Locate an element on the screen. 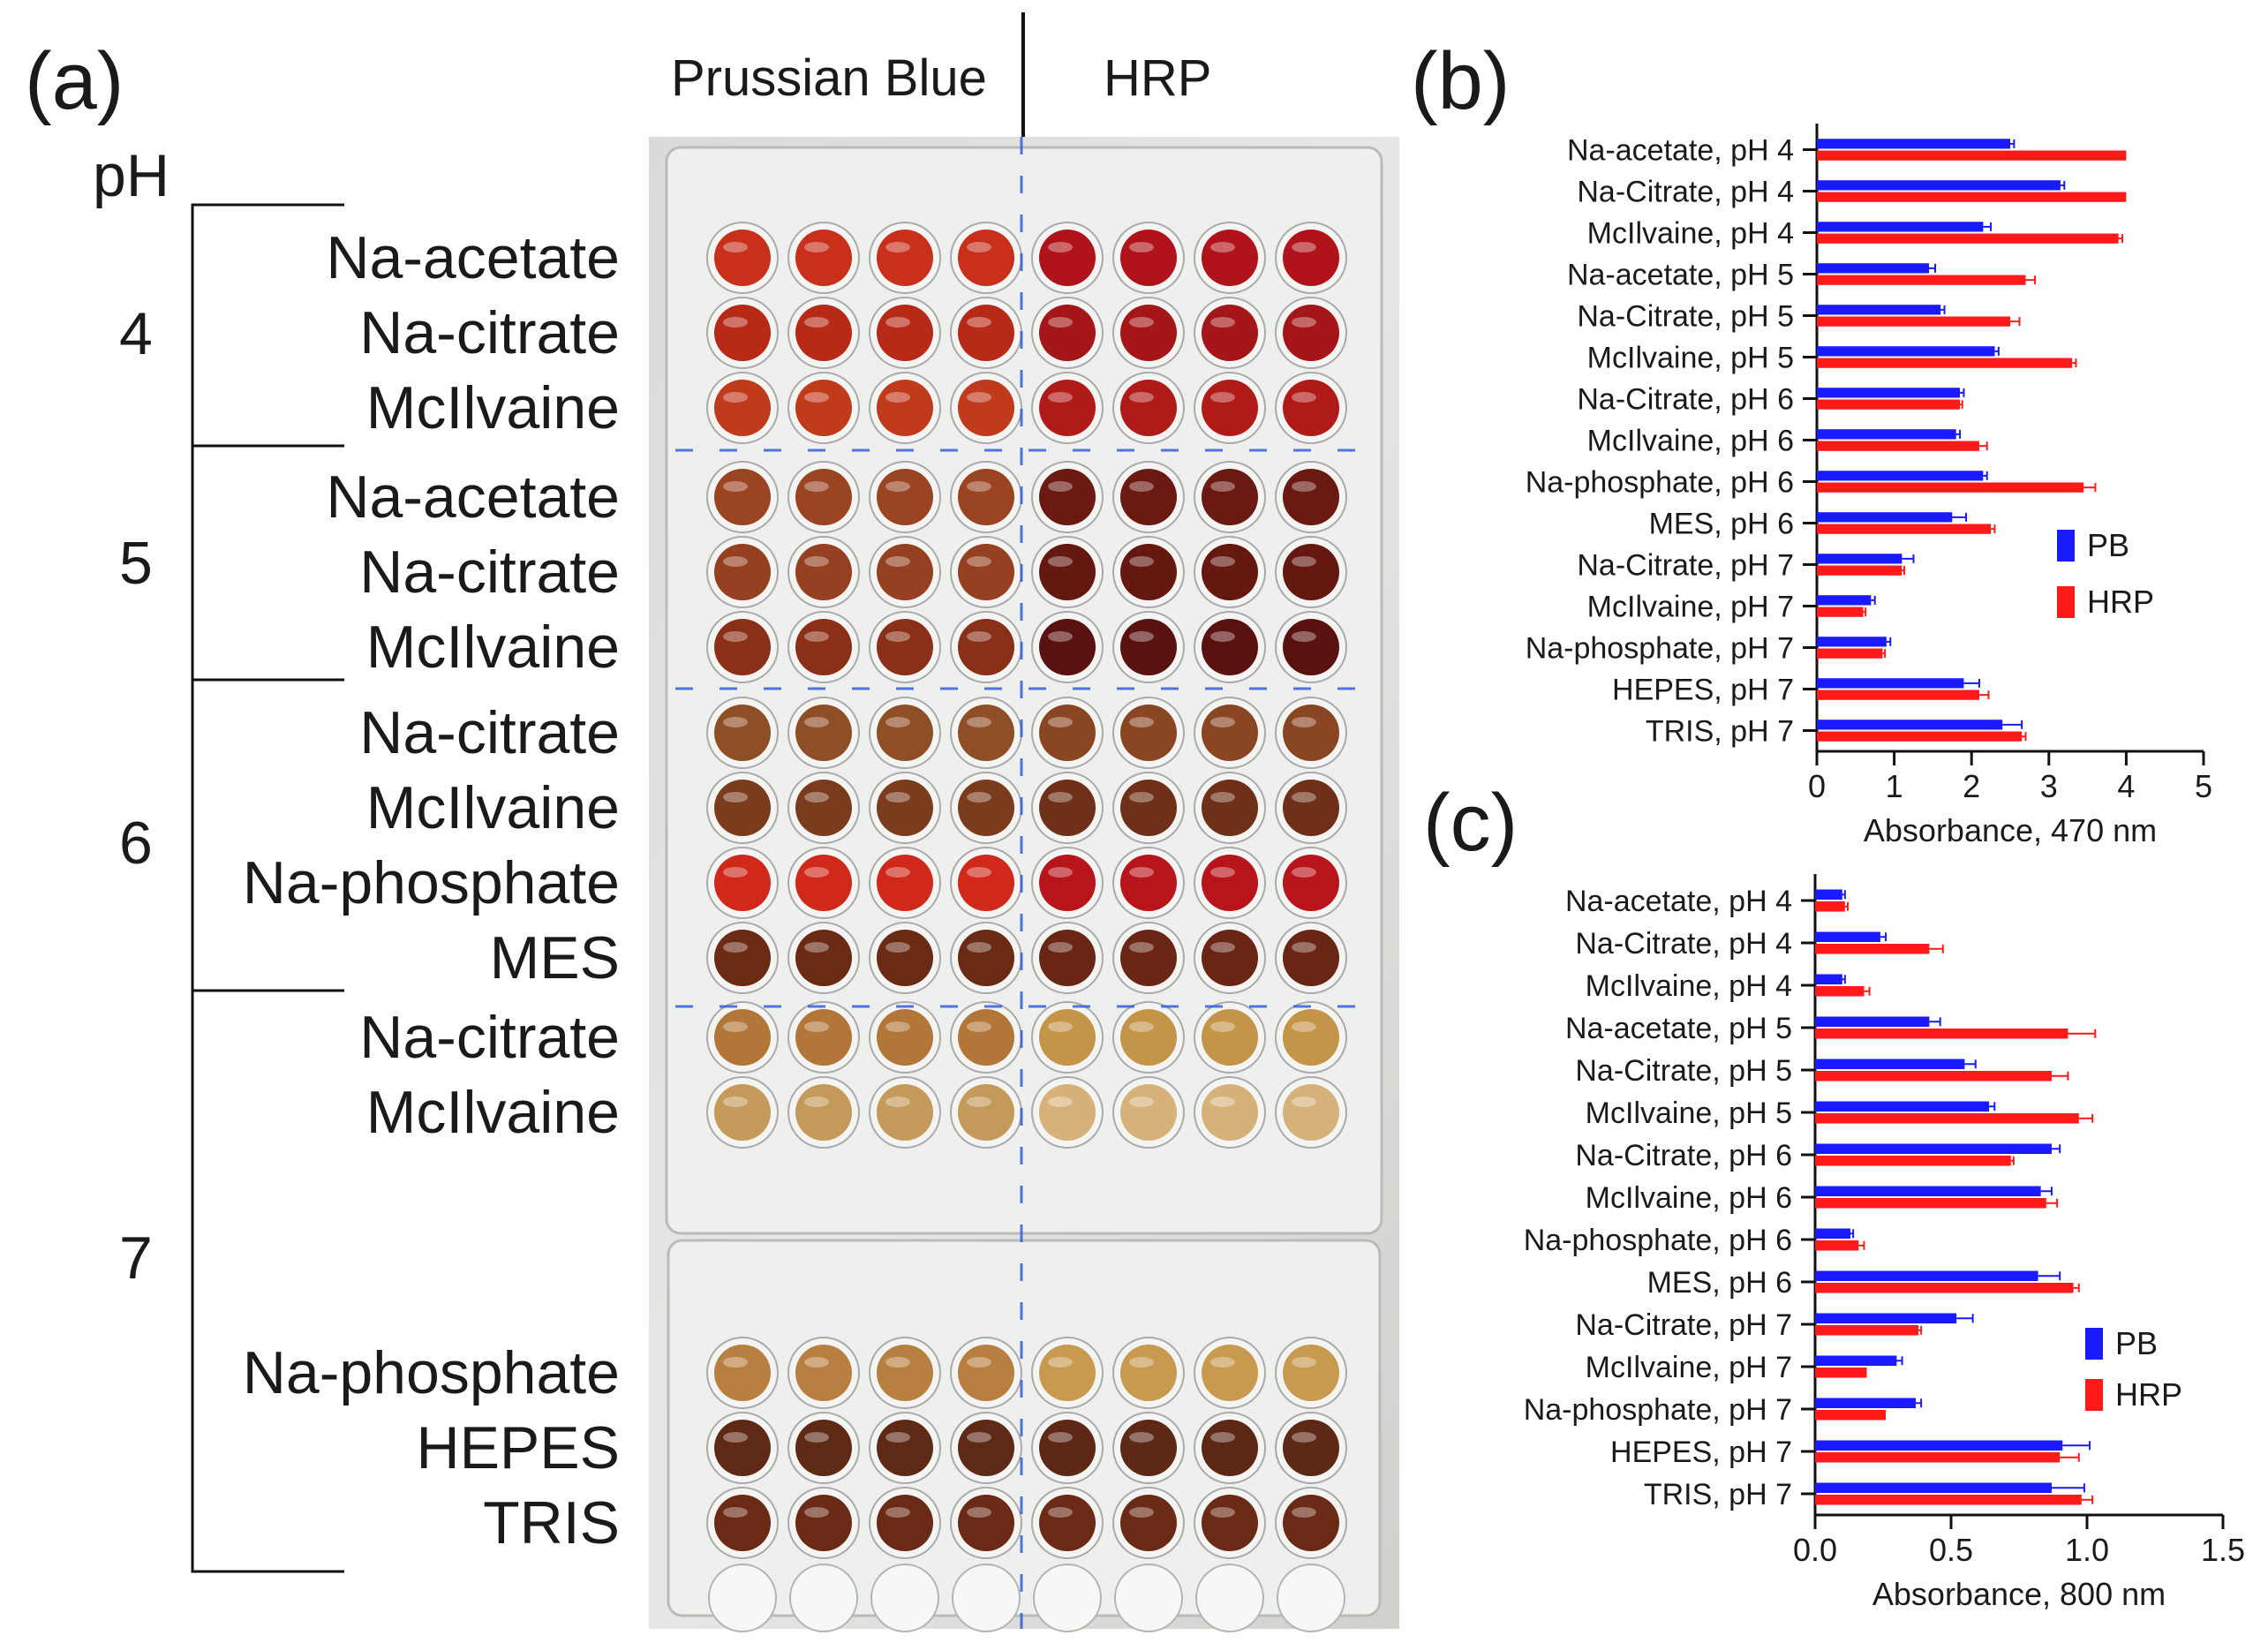  category-label: Na-phosphate, pH 7 is located at coordinates (1660, 648).